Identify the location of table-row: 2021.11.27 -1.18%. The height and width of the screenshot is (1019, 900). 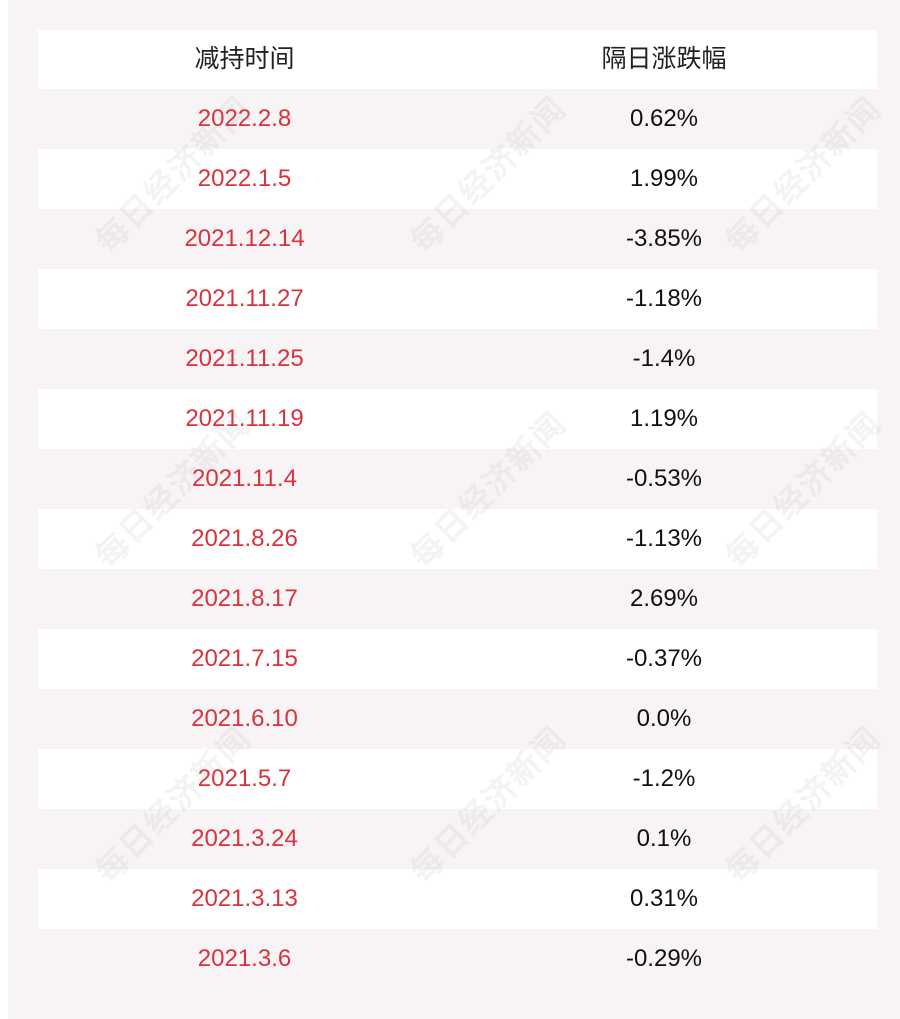
(457, 299).